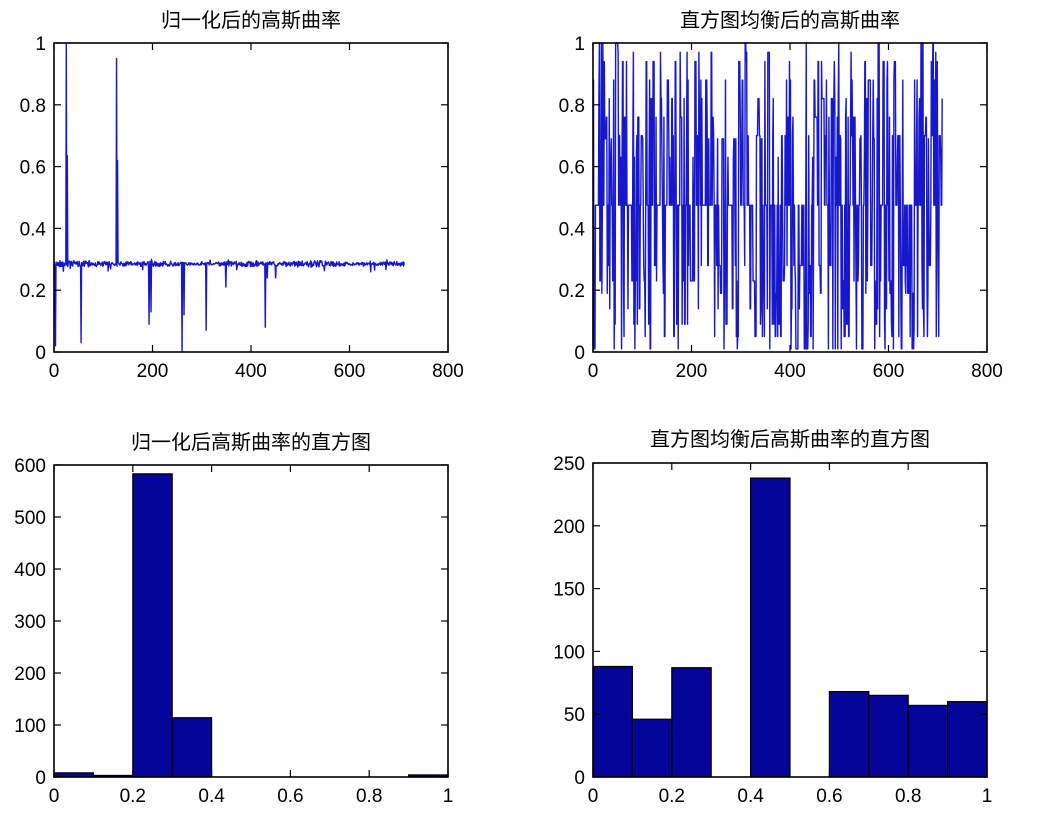 The width and height of the screenshot is (1039, 816). What do you see at coordinates (251, 21) in the screenshot?
I see `subplot-title-normalized-curvature: 归一化后的高斯曲率` at bounding box center [251, 21].